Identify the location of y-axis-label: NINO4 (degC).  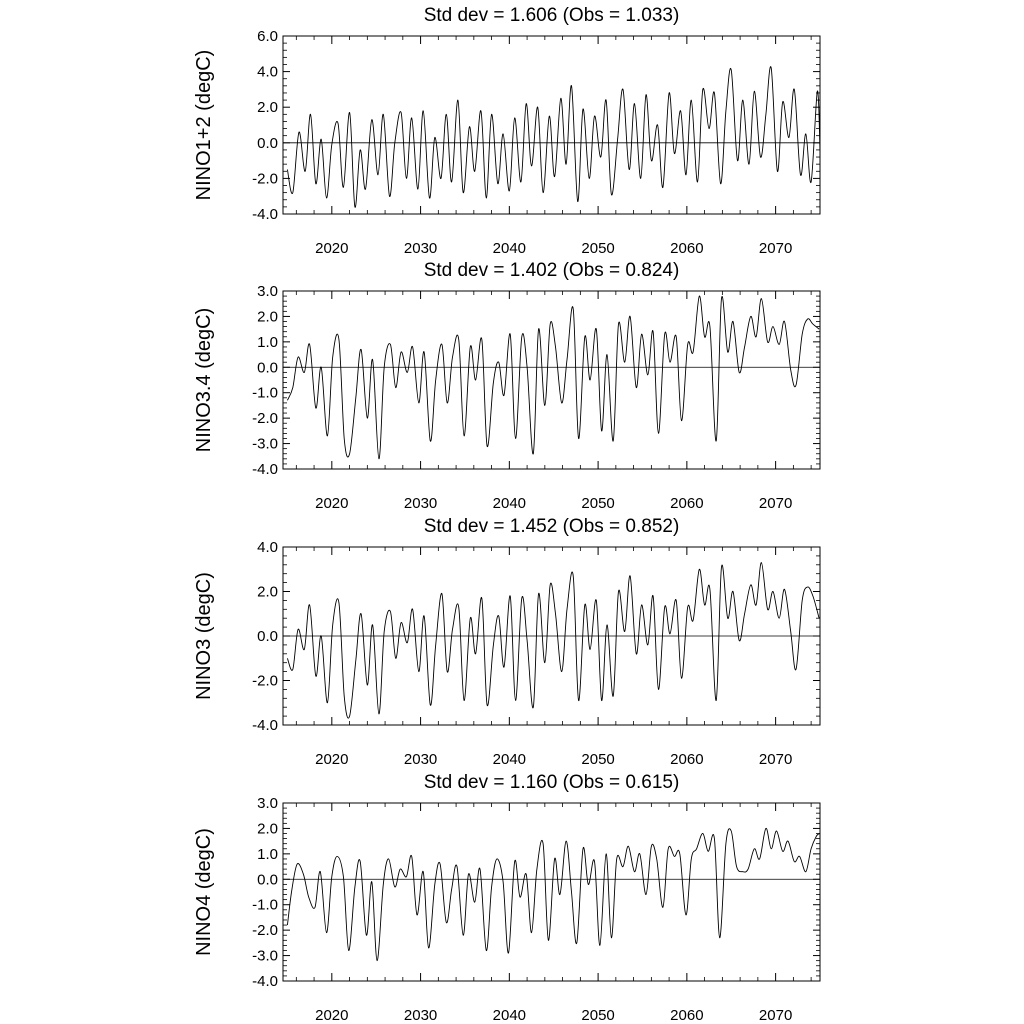
(204, 892).